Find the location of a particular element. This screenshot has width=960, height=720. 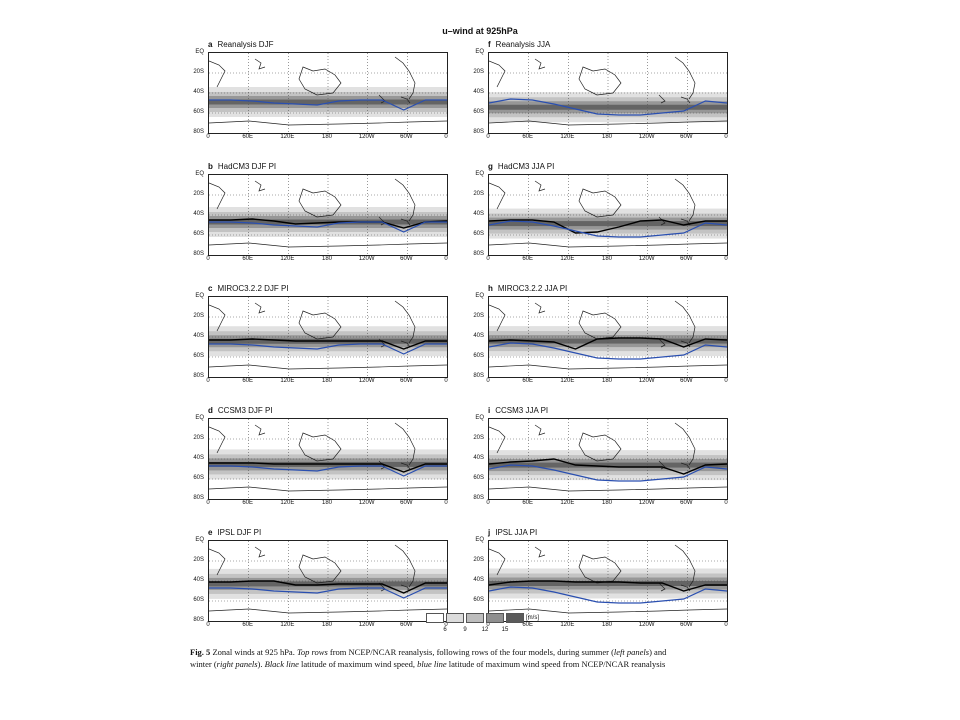

panel-label: g HadCM3 JJA PI is located at coordinates (521, 166).